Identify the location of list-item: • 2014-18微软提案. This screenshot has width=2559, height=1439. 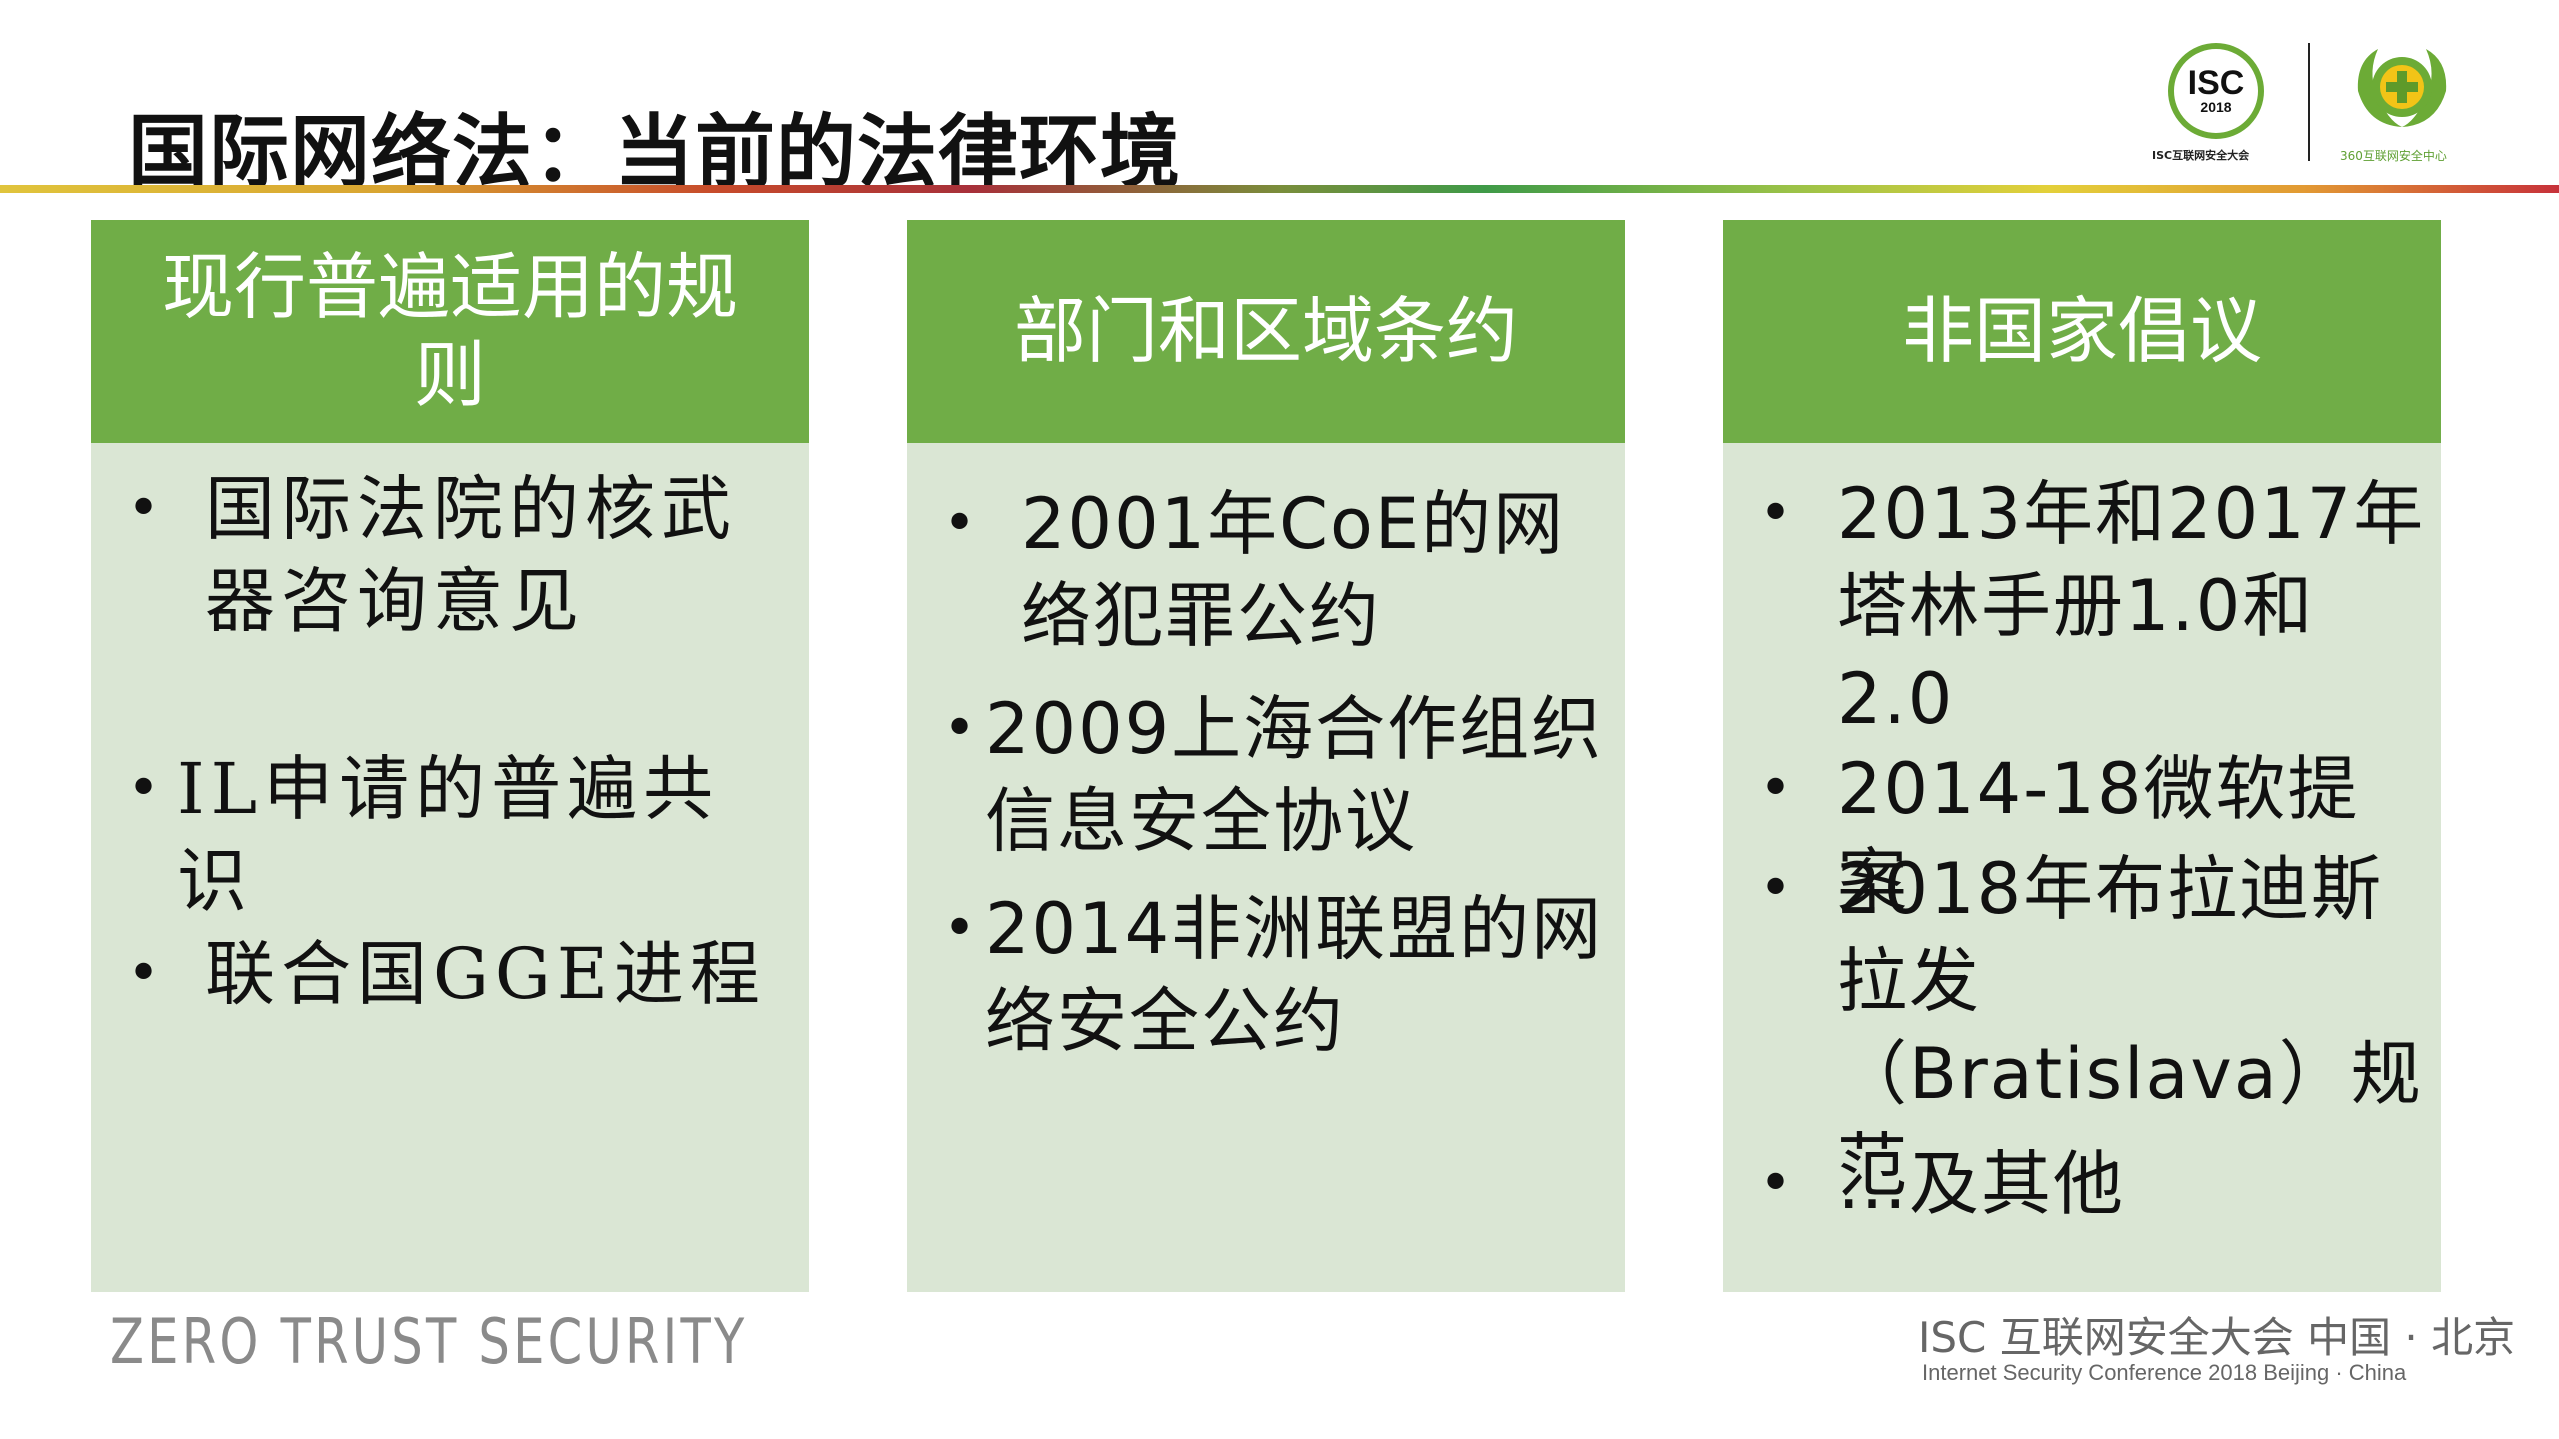
(2093, 835).